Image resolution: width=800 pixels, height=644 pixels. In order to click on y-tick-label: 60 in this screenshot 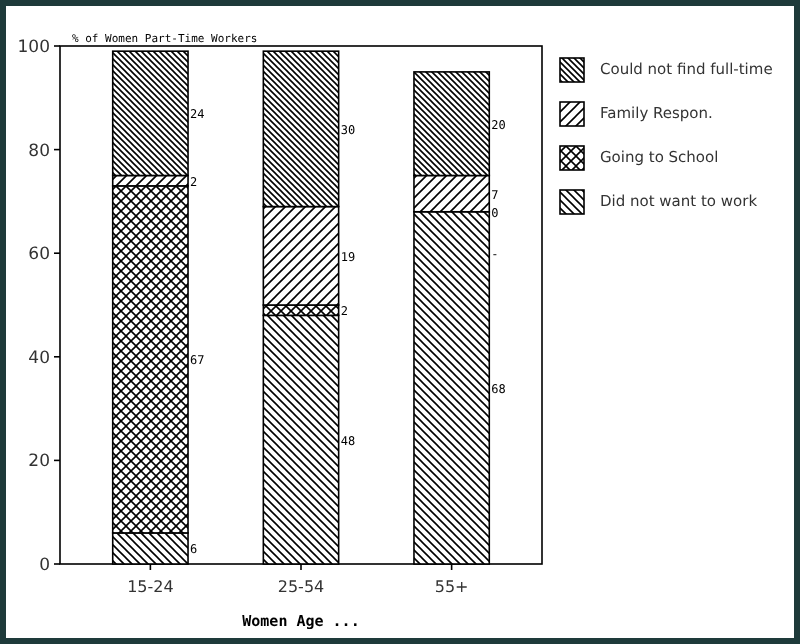, I will do `click(39, 255)`.